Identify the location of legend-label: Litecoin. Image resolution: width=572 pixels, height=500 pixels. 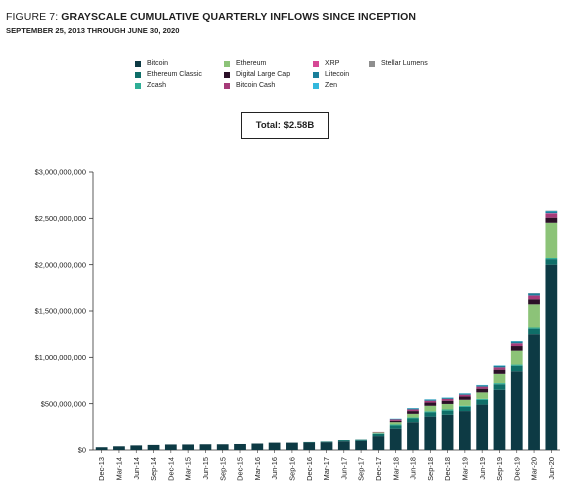
(337, 74).